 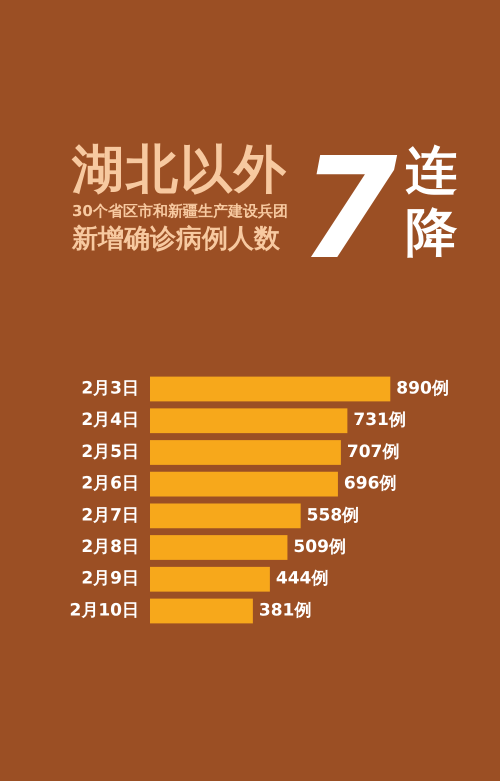 What do you see at coordinates (110, 578) in the screenshot?
I see `y-tick-label: 2月9日` at bounding box center [110, 578].